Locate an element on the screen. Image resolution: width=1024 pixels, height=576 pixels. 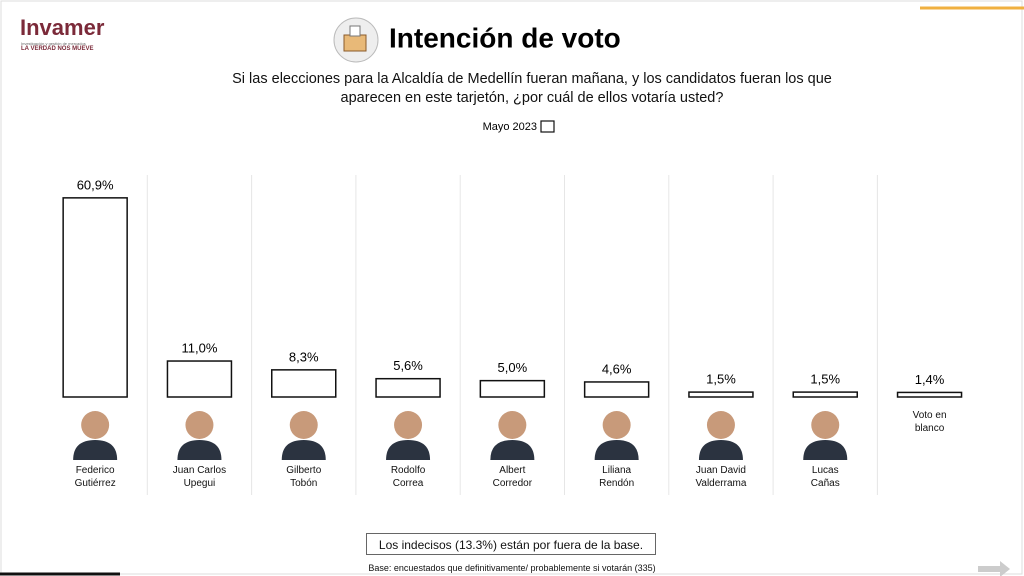
category-label: Voto en blanco is located at coordinates (929, 422).